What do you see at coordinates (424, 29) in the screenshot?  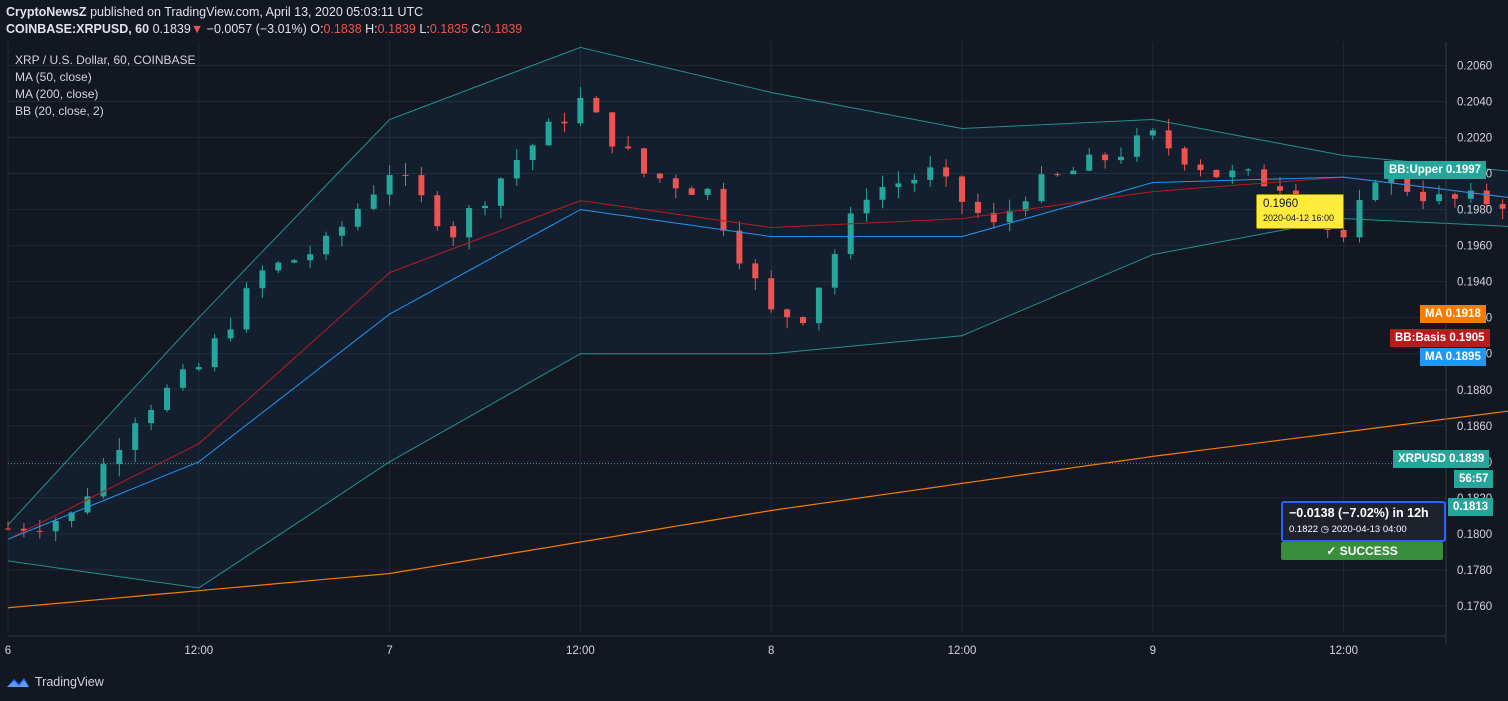 I see `low-label: L:` at bounding box center [424, 29].